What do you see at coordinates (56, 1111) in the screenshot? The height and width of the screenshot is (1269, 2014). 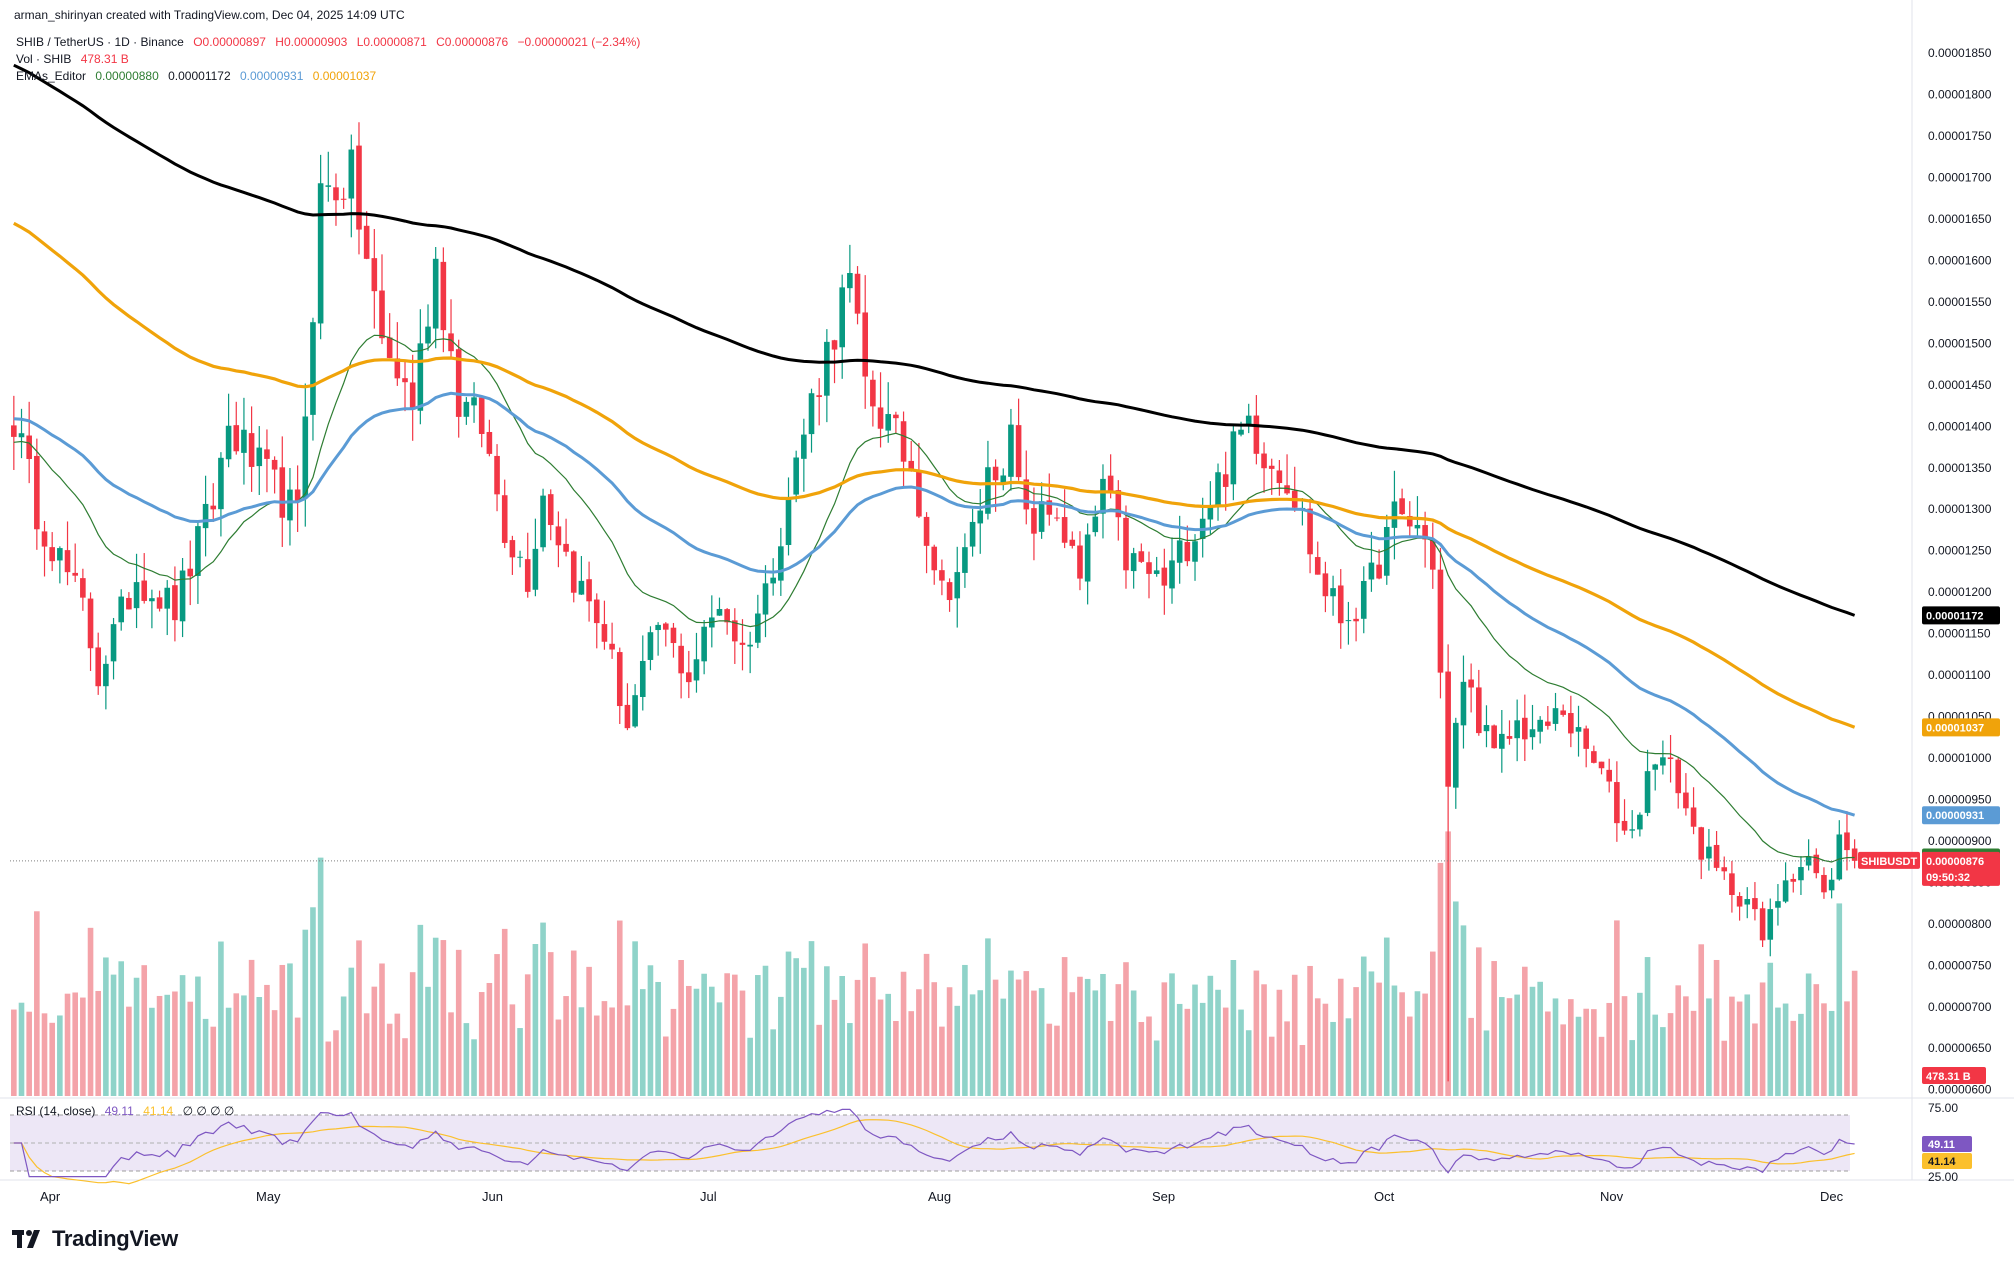 I see `rsi-label: RSI (14, close)` at bounding box center [56, 1111].